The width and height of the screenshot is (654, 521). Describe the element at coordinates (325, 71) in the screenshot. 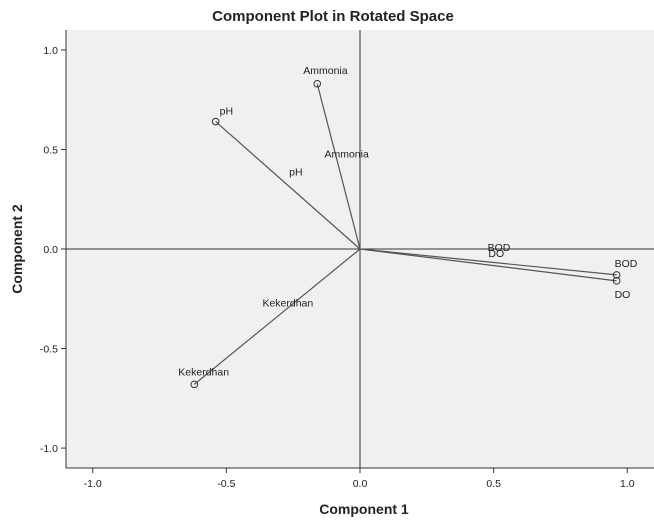

I see `point-label: Ammonia` at that location.